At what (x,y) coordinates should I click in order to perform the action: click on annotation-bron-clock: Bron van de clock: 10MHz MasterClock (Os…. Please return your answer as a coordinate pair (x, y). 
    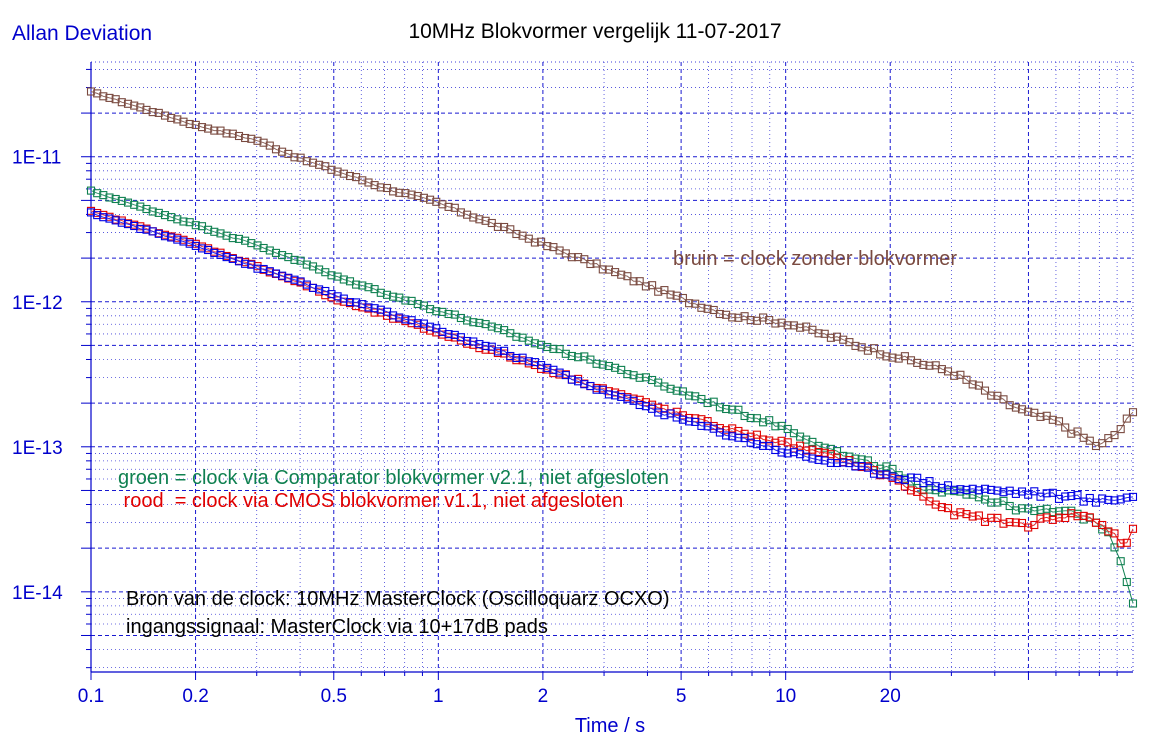
    Looking at the image, I should click on (398, 599).